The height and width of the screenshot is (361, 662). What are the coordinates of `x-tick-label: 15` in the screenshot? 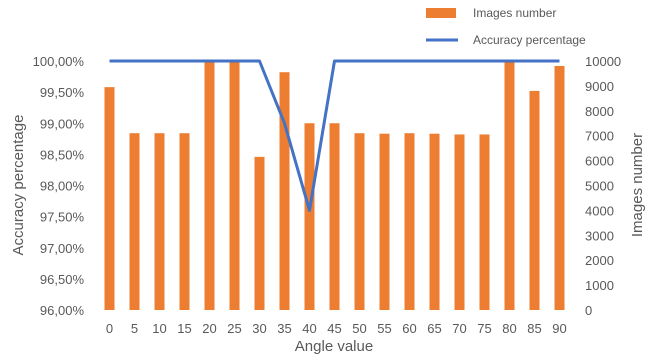 It's located at (184, 328).